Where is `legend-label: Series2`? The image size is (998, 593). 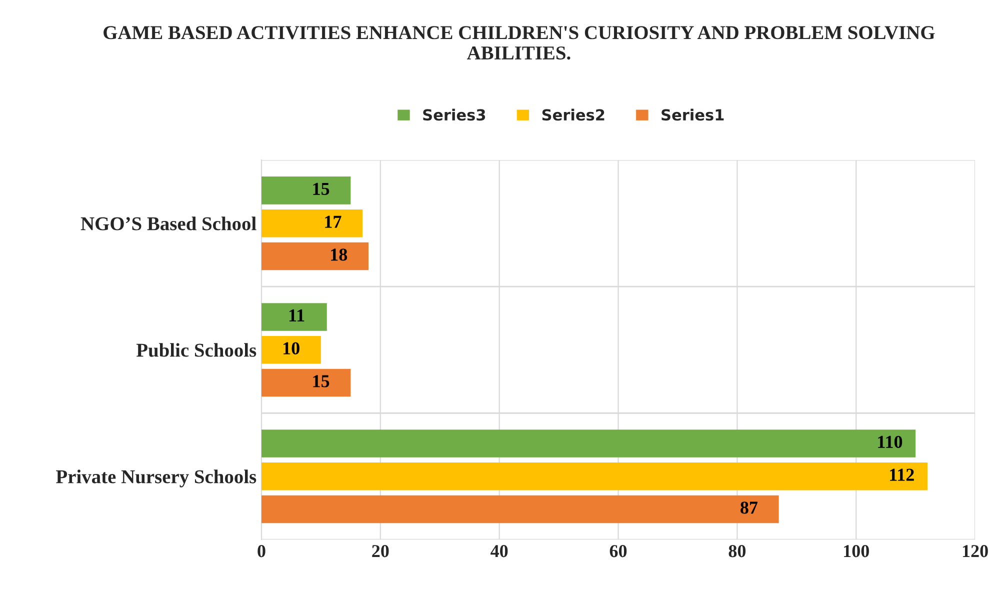
legend-label: Series2 is located at coordinates (573, 114).